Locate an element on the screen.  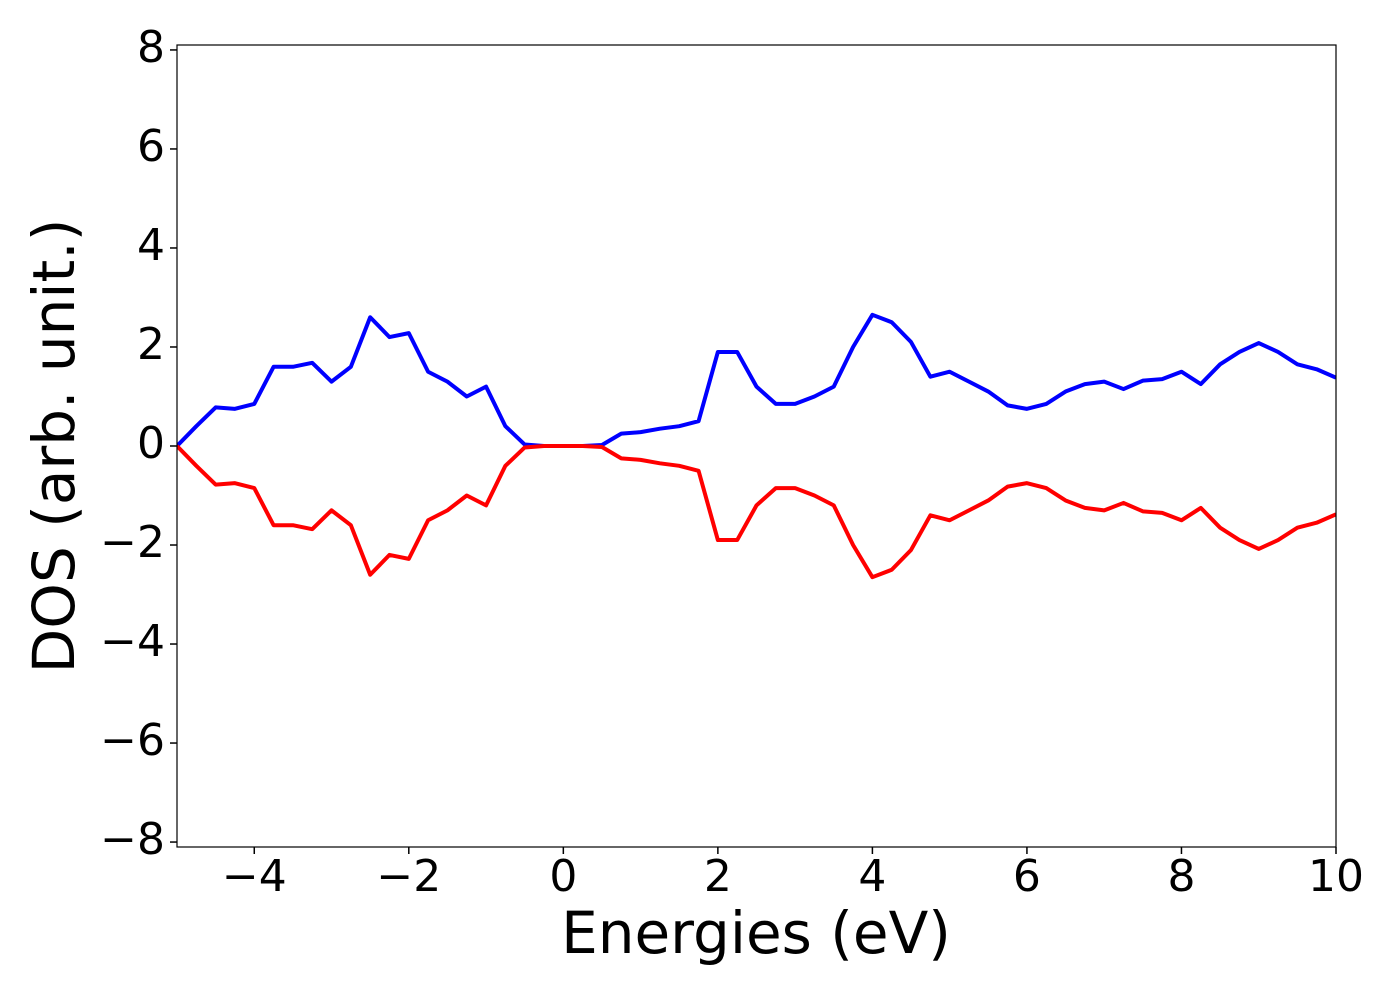
y-tick-label: −6 is located at coordinates (132, 740).